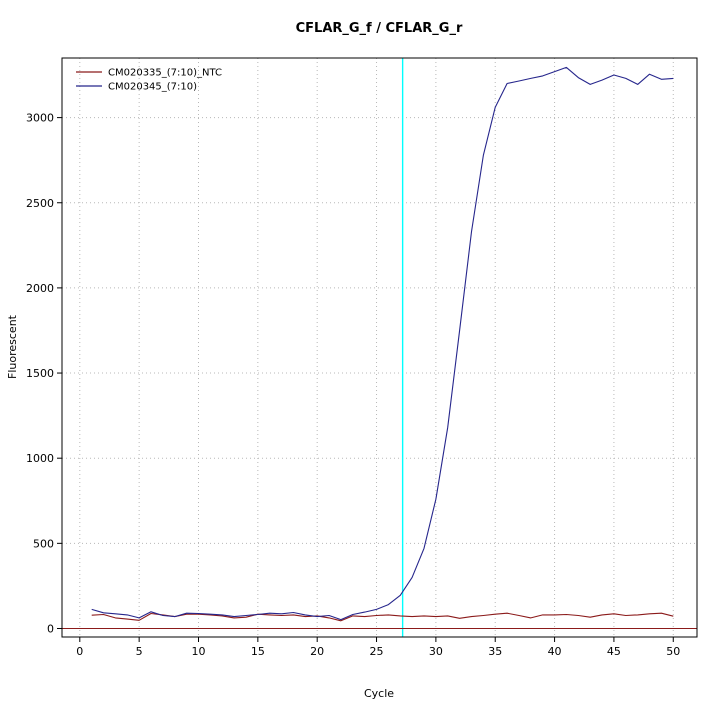  Describe the element at coordinates (165, 73) in the screenshot. I see `legend-label-0: CM020335_(7:10)_NTC` at that location.